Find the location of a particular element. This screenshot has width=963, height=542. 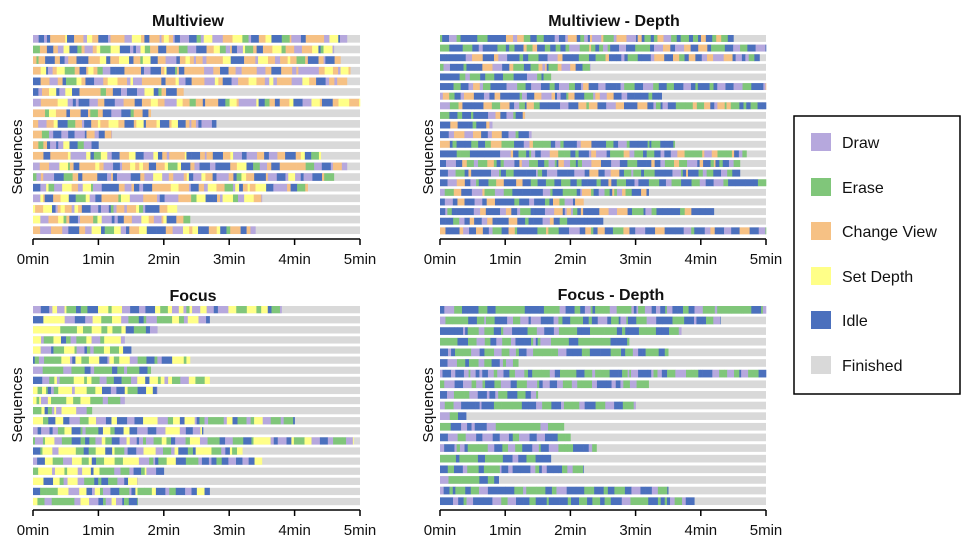

x-tick-label: 4min is located at coordinates (294, 530).